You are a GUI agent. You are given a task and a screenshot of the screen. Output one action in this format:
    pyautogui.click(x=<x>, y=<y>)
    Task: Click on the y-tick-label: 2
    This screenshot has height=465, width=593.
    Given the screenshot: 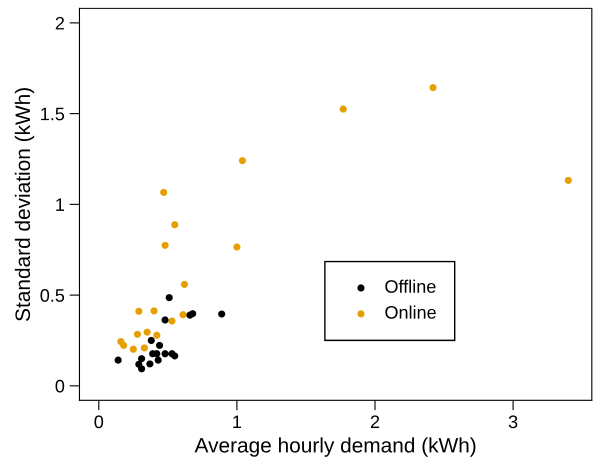 What is the action you would take?
    pyautogui.click(x=60, y=23)
    